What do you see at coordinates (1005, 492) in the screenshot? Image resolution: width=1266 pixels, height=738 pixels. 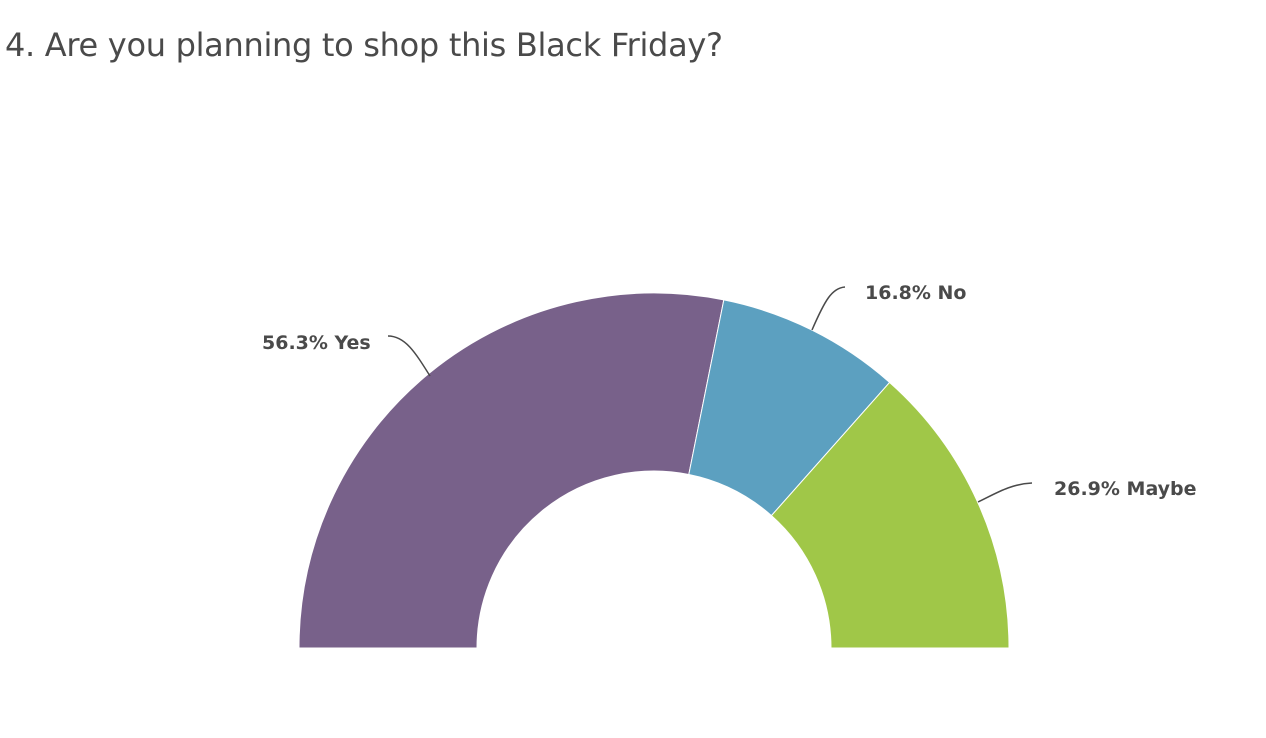 I see `leader-line-maybe` at bounding box center [1005, 492].